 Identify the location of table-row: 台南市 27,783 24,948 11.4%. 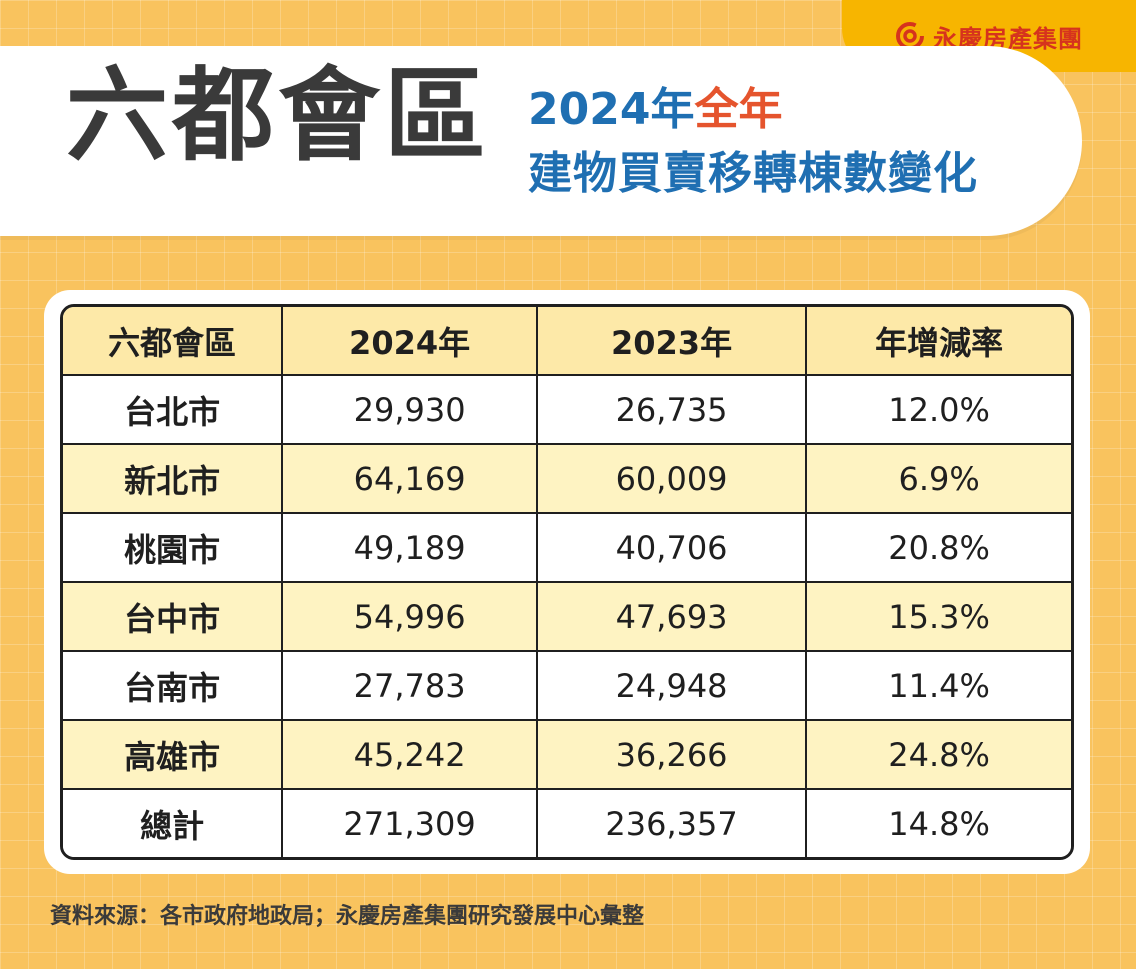
(567, 686).